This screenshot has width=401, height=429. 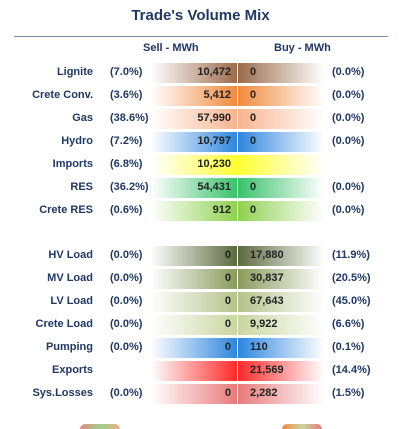 What do you see at coordinates (267, 255) in the screenshot?
I see `buy-value: 17,880` at bounding box center [267, 255].